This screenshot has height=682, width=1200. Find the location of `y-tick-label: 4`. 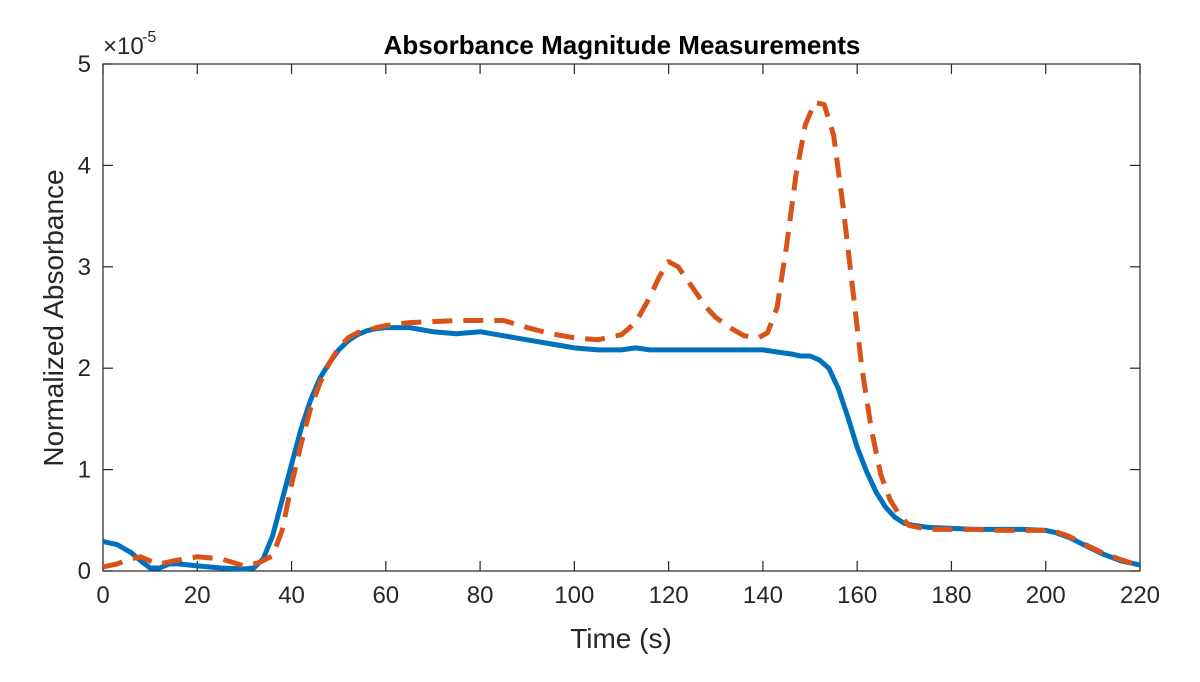

y-tick-label: 4 is located at coordinates (84, 165).